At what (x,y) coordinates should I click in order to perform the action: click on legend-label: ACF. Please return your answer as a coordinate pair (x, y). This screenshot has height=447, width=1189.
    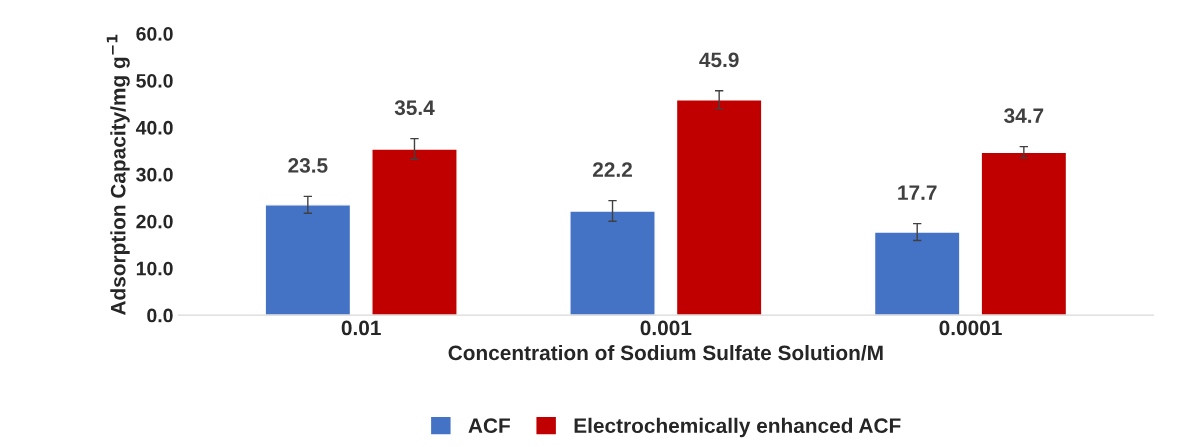
    Looking at the image, I should click on (489, 426).